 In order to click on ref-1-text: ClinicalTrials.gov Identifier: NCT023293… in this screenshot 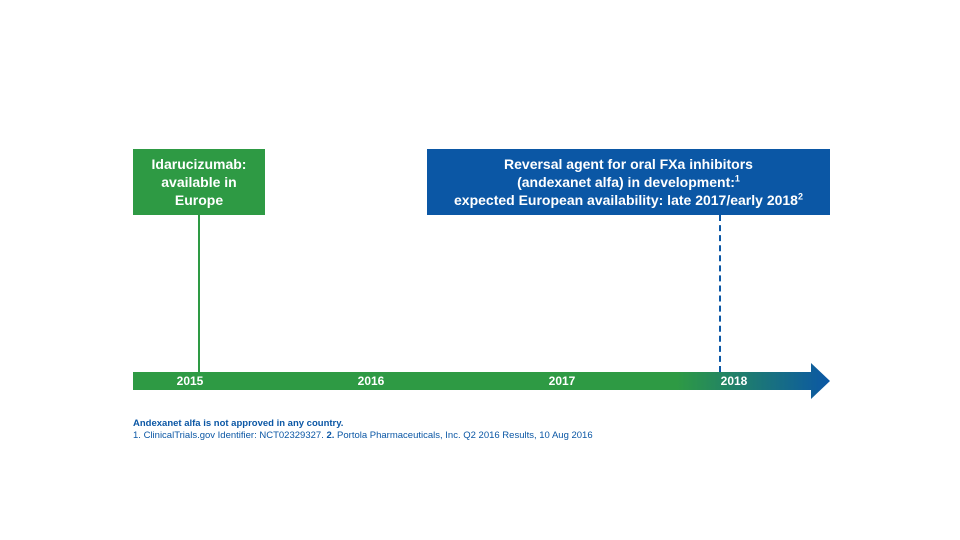, I will do `click(233, 435)`.